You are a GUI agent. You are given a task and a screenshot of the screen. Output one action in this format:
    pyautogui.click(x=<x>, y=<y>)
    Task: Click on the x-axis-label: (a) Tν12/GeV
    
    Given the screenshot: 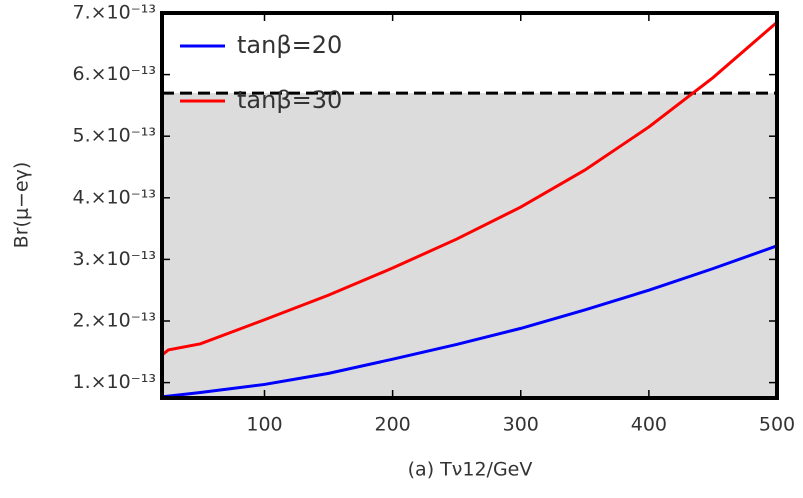 What is the action you would take?
    pyautogui.click(x=470, y=470)
    